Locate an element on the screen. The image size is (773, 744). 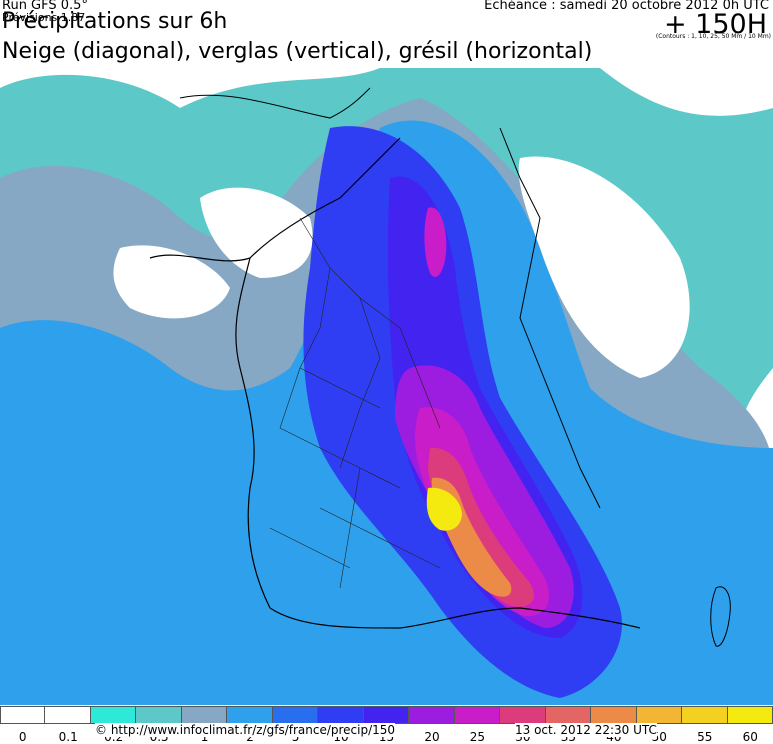
legend-label: 25 is located at coordinates (477, 737).